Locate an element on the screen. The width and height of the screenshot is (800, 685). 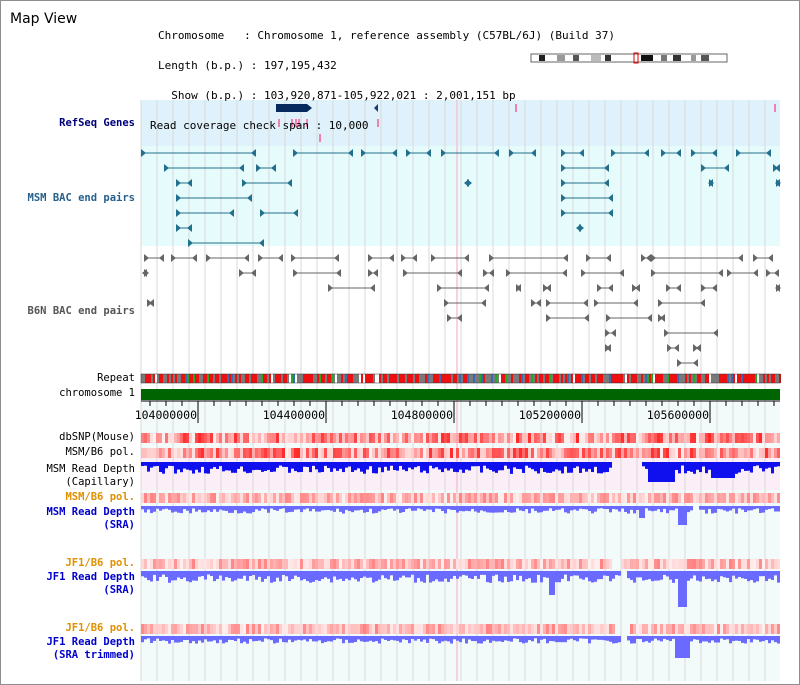
track-label-jf1-depth-sra-sub: (SRA) is located at coordinates (119, 590).